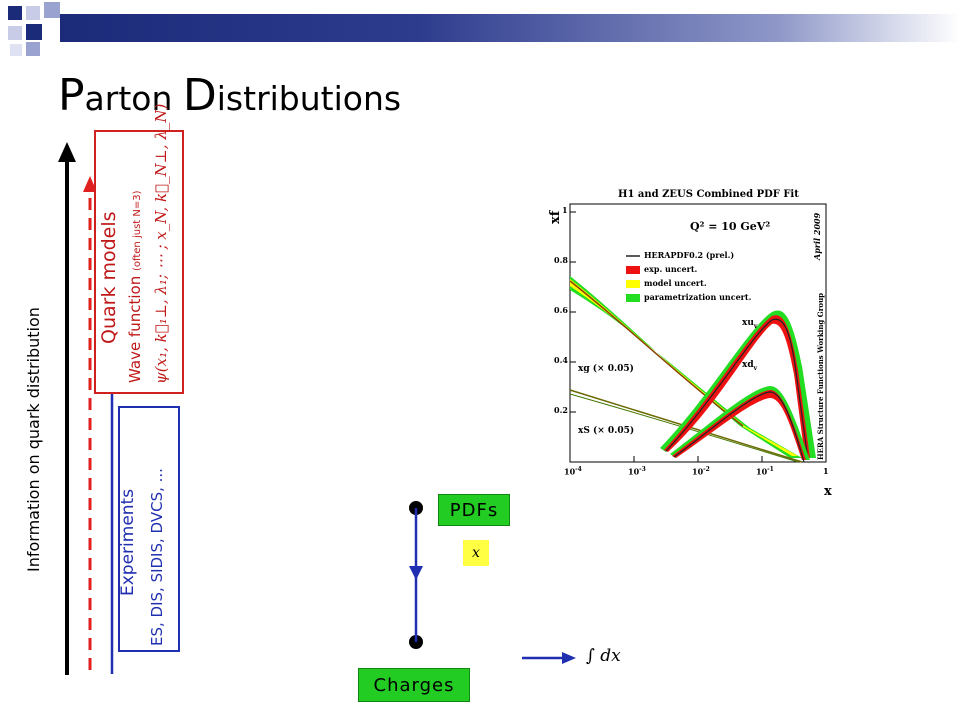  Describe the element at coordinates (698, 333) in the screenshot. I see `pdf-plot-svg` at that location.